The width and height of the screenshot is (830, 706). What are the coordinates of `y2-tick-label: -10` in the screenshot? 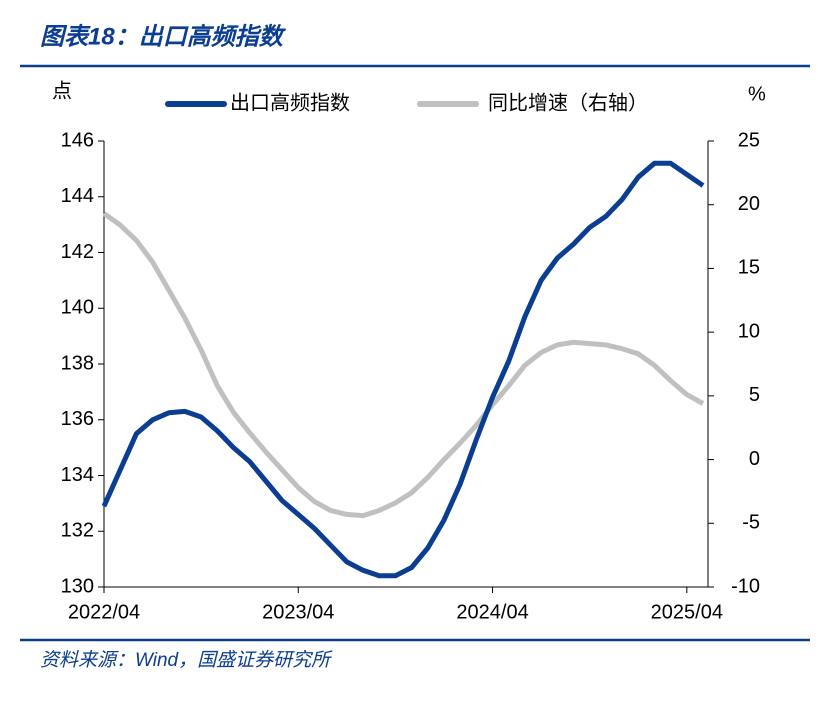 It's located at (745, 586).